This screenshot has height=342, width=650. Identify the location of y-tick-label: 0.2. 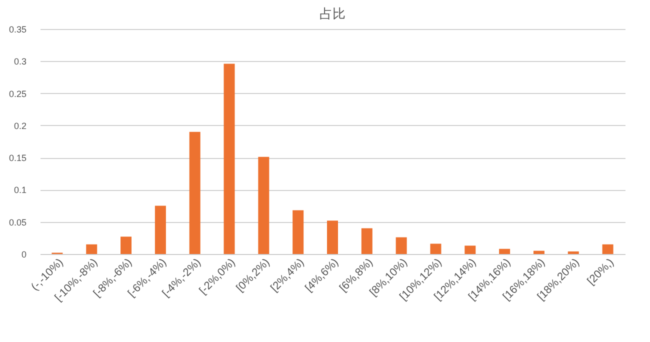
(20, 125).